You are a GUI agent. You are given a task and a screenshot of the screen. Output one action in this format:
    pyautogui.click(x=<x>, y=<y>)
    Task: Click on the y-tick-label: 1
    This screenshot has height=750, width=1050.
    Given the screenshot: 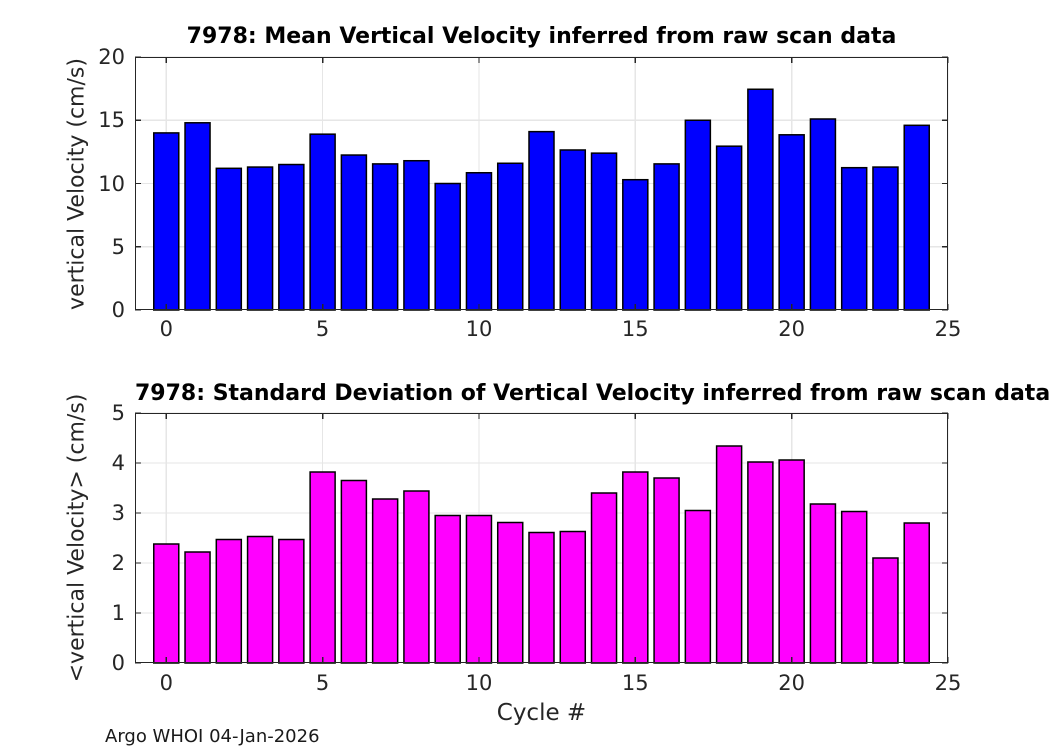 What is the action you would take?
    pyautogui.click(x=118, y=613)
    